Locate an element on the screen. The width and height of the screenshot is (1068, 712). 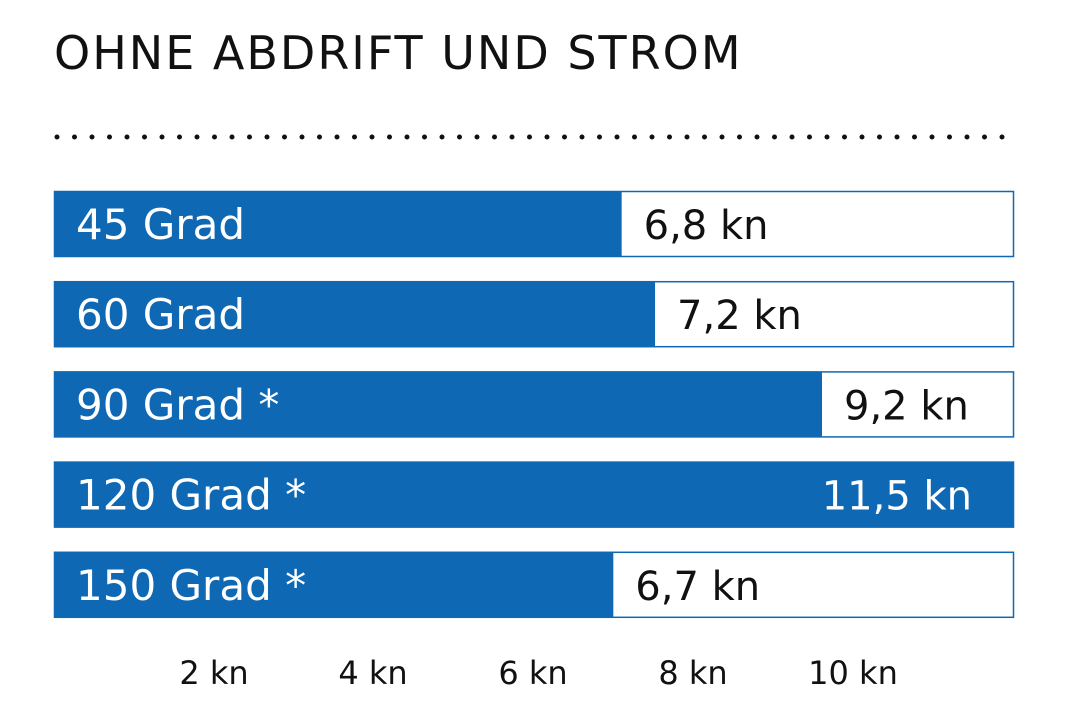
value-label: 9,2 kn is located at coordinates (906, 406).